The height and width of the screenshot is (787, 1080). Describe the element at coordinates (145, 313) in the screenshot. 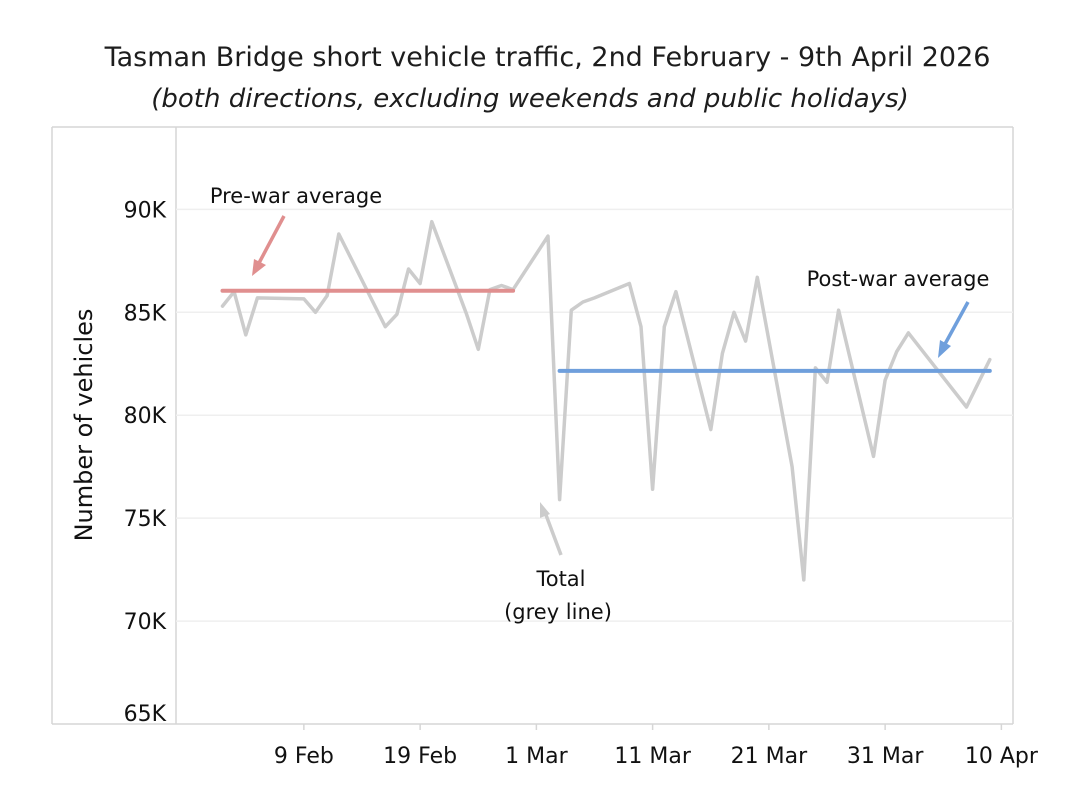

I see `y-tick-label: 85K` at that location.